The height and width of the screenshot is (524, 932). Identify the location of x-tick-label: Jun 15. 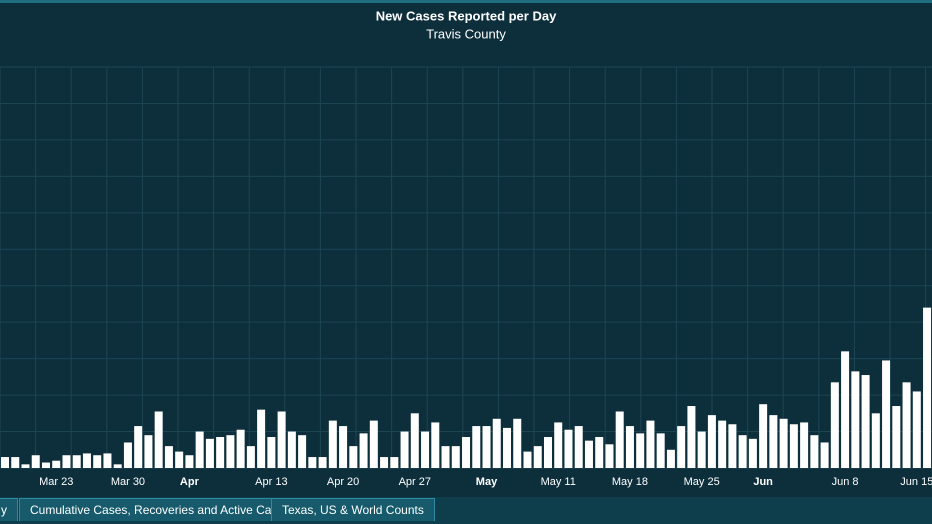
(916, 482).